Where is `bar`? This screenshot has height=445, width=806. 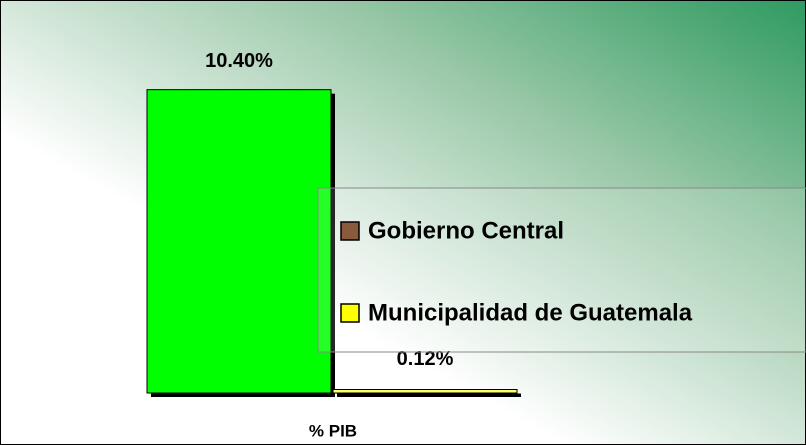
bar is located at coordinates (425, 391).